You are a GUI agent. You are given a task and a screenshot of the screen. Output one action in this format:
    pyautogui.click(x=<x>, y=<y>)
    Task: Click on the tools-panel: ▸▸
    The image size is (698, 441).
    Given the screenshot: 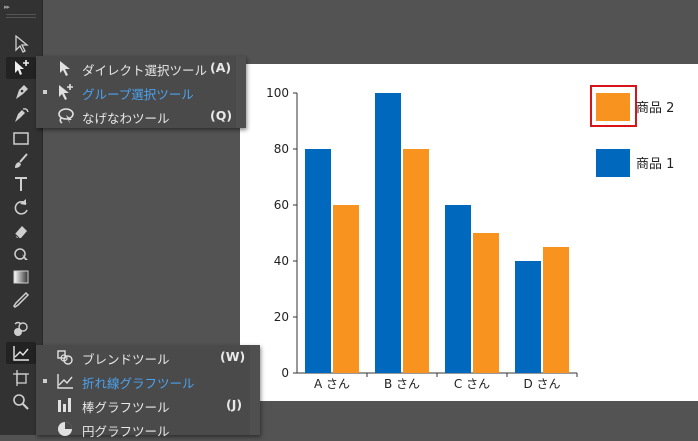 What is the action you would take?
    pyautogui.click(x=21, y=217)
    